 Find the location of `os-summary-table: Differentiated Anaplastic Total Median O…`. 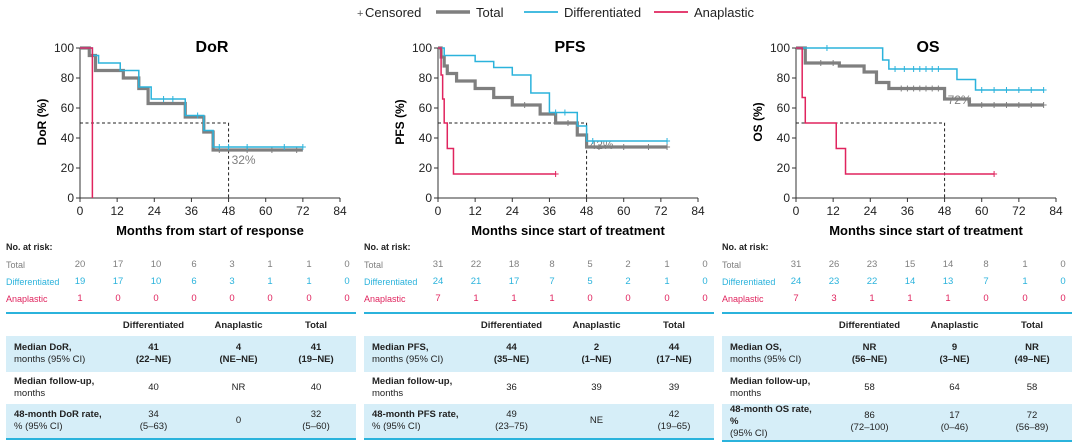

os-summary-table: Differentiated Anaplastic Total Median O… is located at coordinates (897, 377).